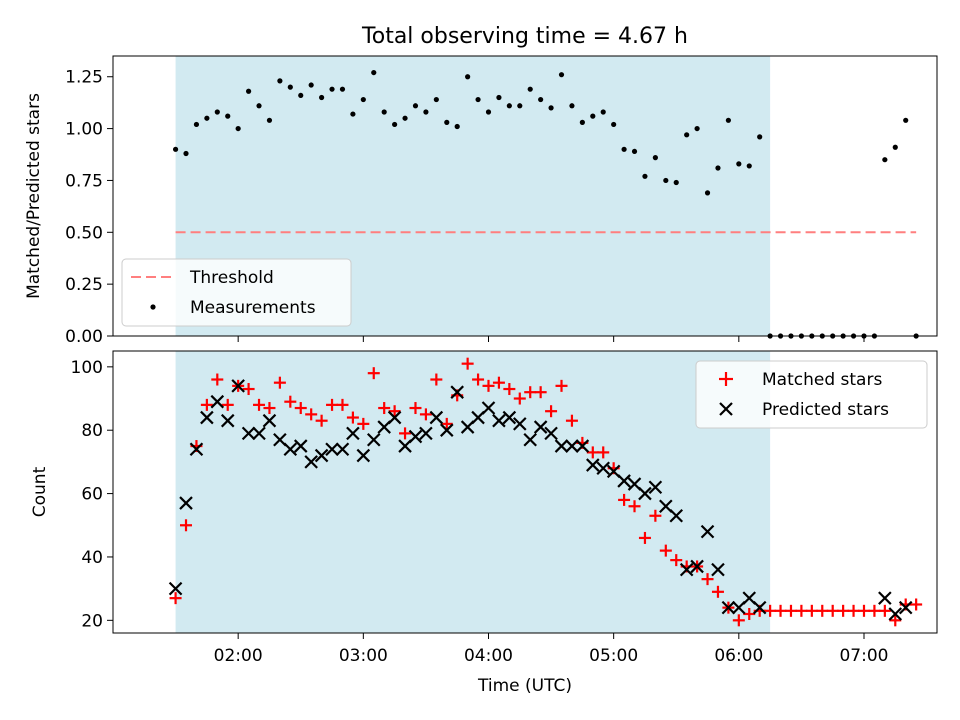 This screenshot has height=720, width=960. Describe the element at coordinates (524, 36) in the screenshot. I see `chart-title: Total observing time = 4.67 h` at that location.